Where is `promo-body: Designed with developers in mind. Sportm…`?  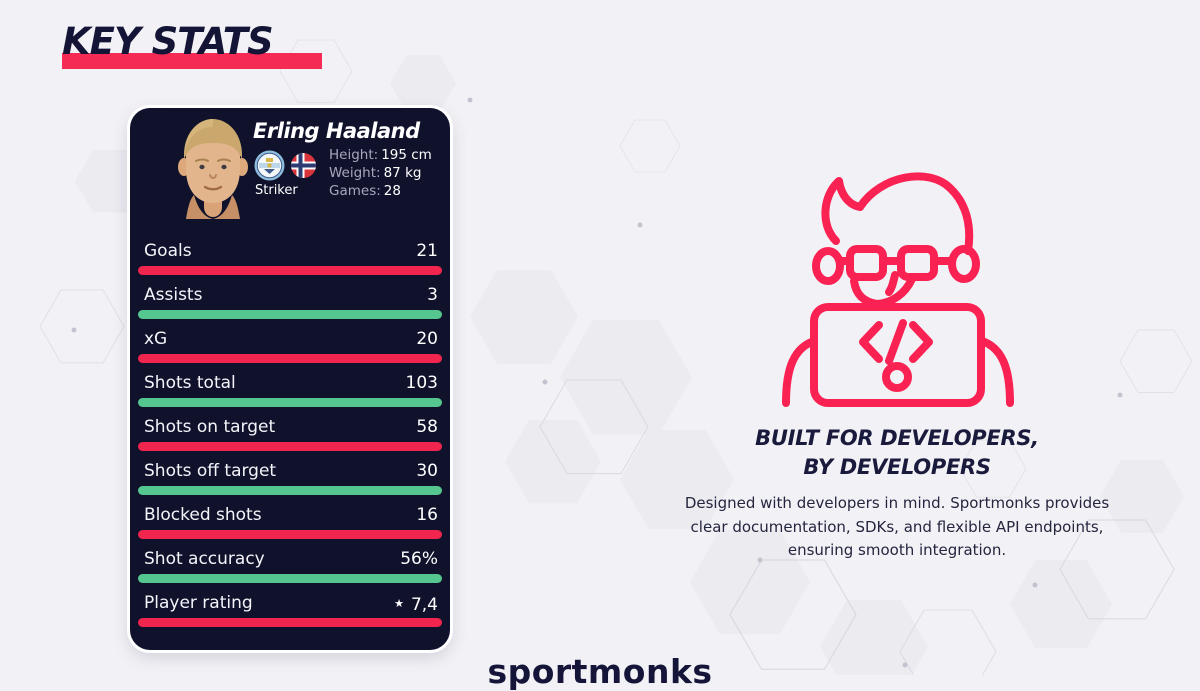
promo-body: Designed with developers in mind. Sportm… is located at coordinates (897, 527).